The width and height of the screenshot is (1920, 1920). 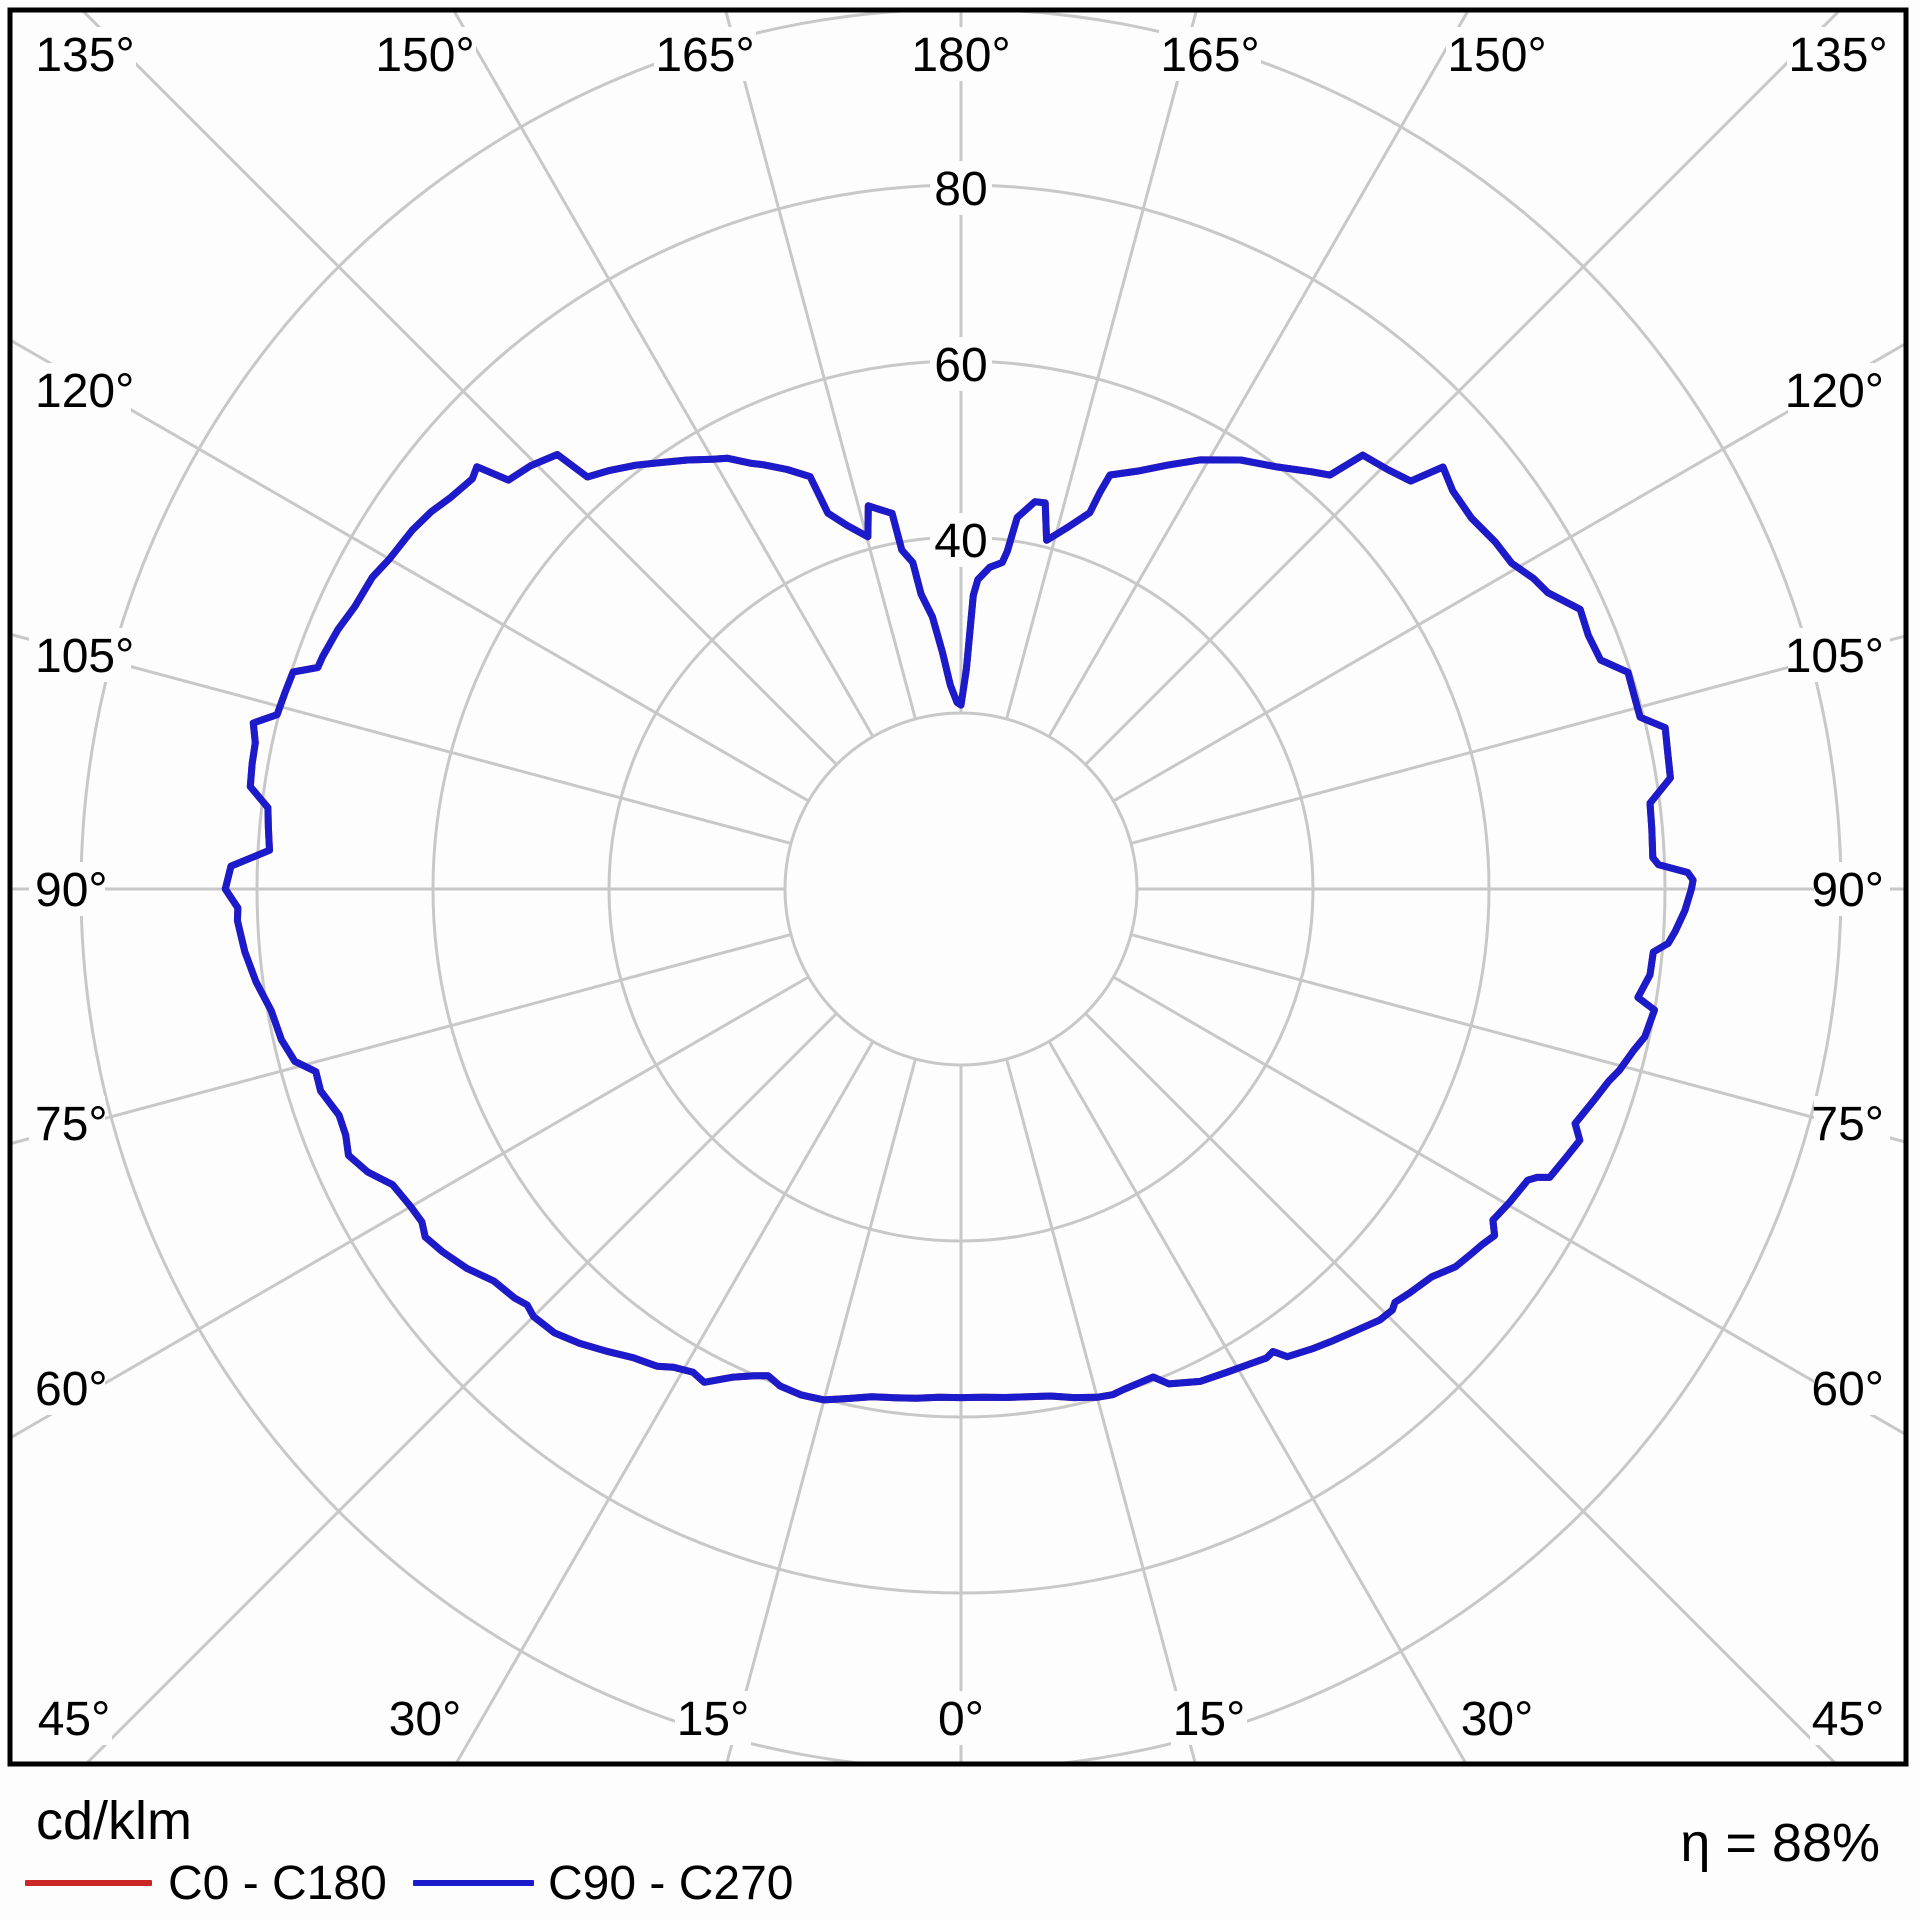 I want to click on angle-label-top-5: 150°, so click(x=1497, y=54).